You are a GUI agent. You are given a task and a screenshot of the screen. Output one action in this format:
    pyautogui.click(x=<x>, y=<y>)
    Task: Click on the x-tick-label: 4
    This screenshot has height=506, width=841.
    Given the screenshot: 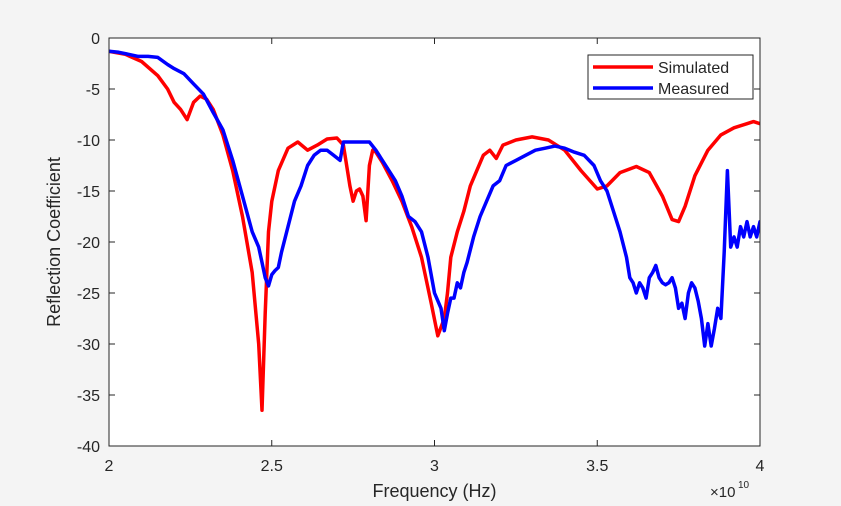 What is the action you would take?
    pyautogui.click(x=760, y=466)
    